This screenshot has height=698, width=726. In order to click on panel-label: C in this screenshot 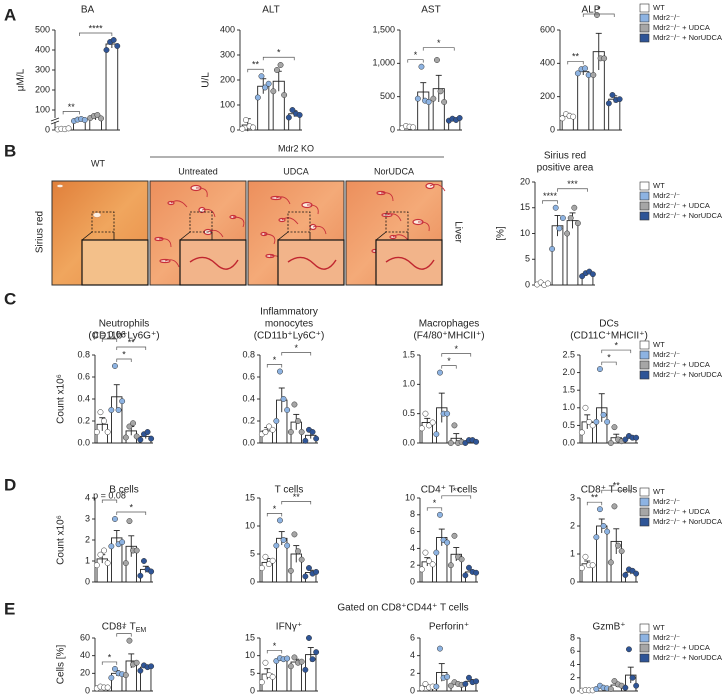, I will do `click(10, 298)`.